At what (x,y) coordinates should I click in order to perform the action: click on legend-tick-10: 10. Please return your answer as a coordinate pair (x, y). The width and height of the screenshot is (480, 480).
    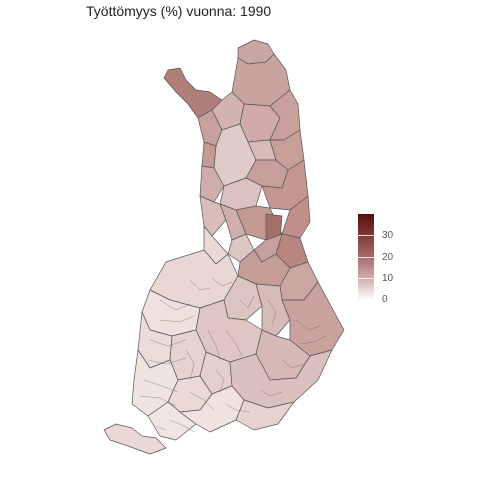
    Looking at the image, I should click on (388, 278).